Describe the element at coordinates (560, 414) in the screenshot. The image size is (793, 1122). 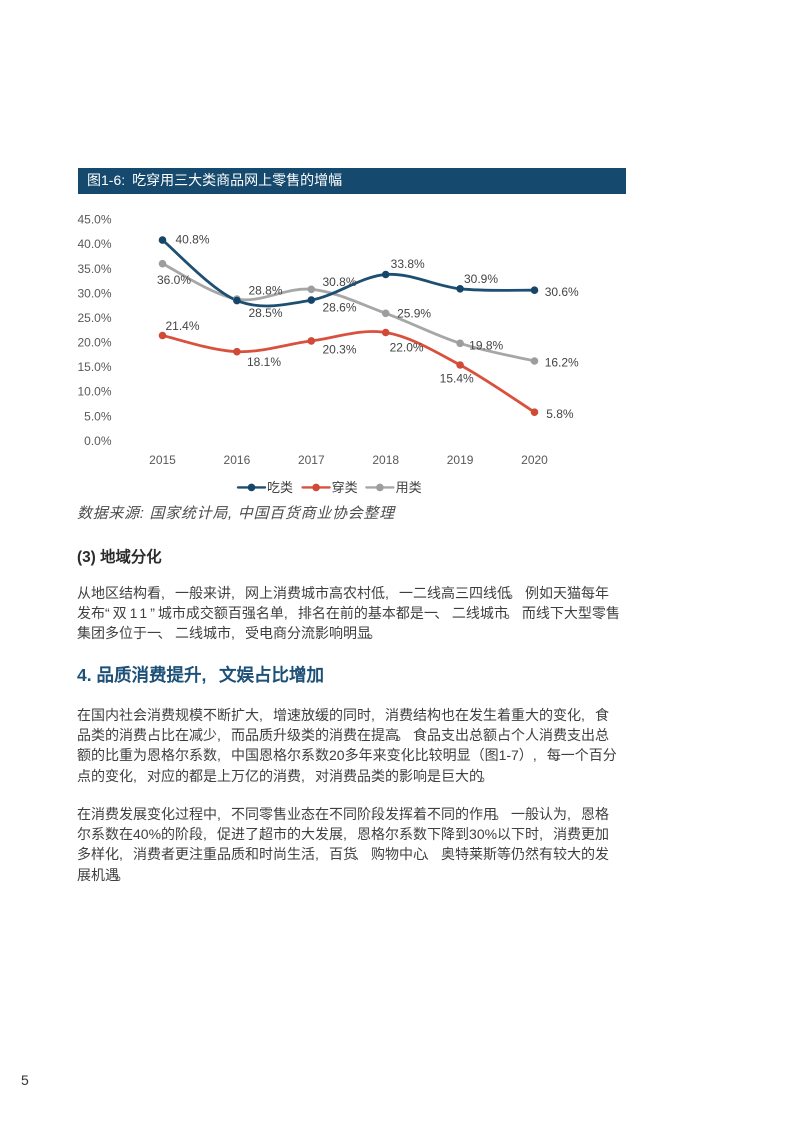
I see `svg-text: 5.8%` at that location.